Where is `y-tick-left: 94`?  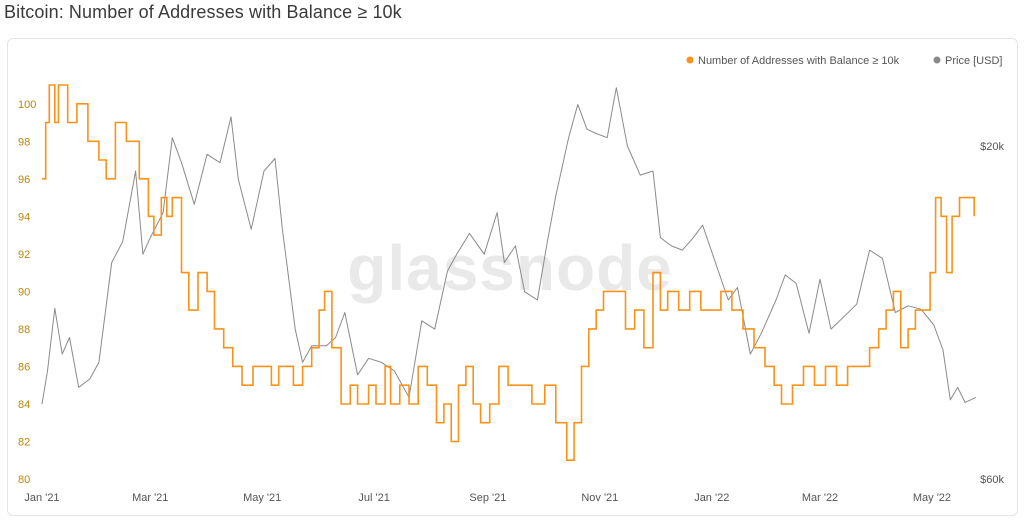 y-tick-left: 94 is located at coordinates (24, 217).